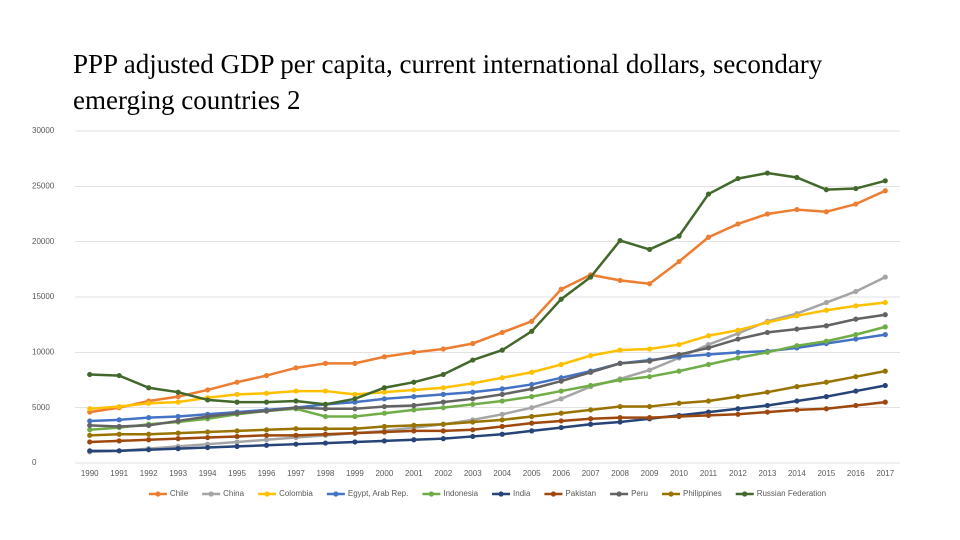 This screenshot has width=960, height=540. I want to click on x-tick-label: 2008, so click(620, 473).